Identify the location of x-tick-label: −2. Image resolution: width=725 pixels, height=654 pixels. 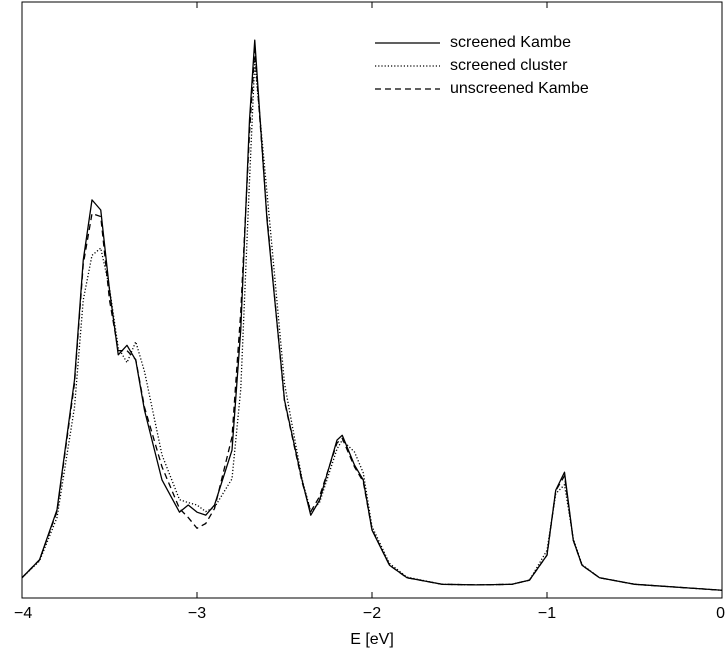
(372, 613).